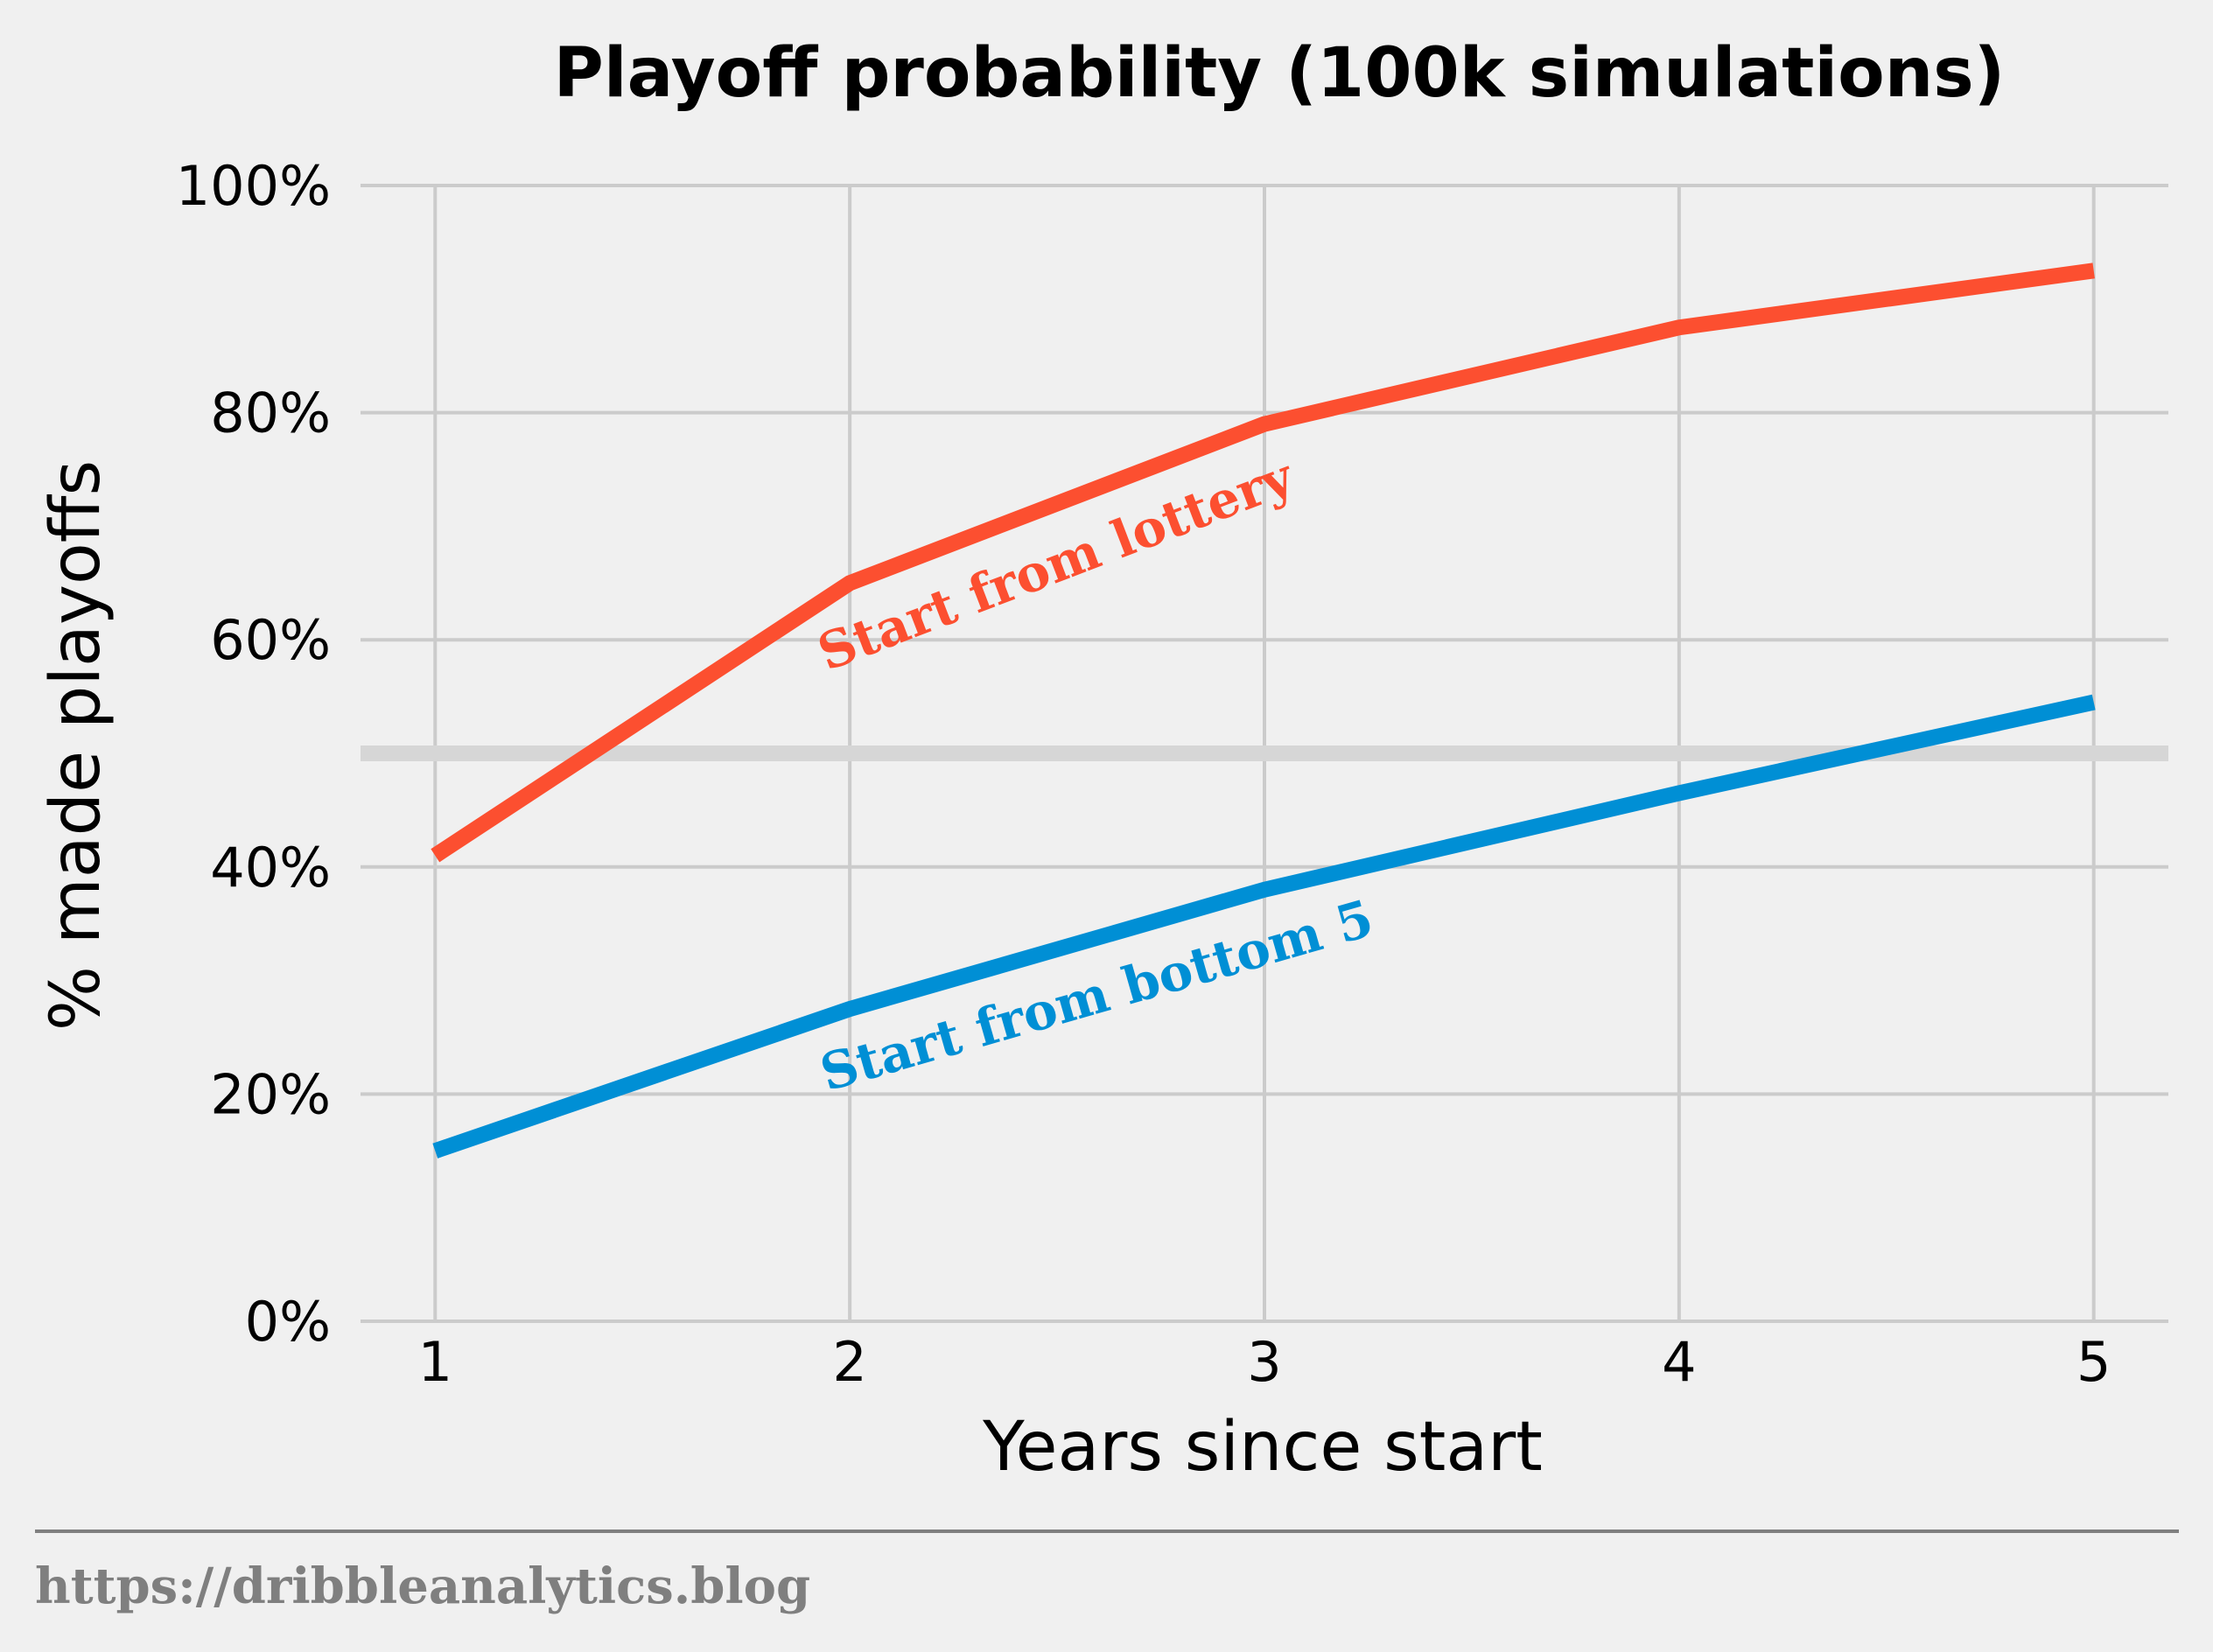  Describe the element at coordinates (849, 1362) in the screenshot. I see `x-tick-label: 2` at that location.